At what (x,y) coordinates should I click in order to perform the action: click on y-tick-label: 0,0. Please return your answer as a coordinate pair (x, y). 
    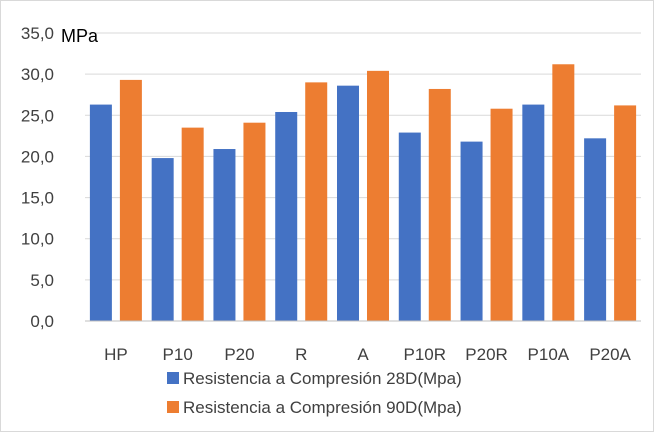
    Looking at the image, I should click on (42, 321).